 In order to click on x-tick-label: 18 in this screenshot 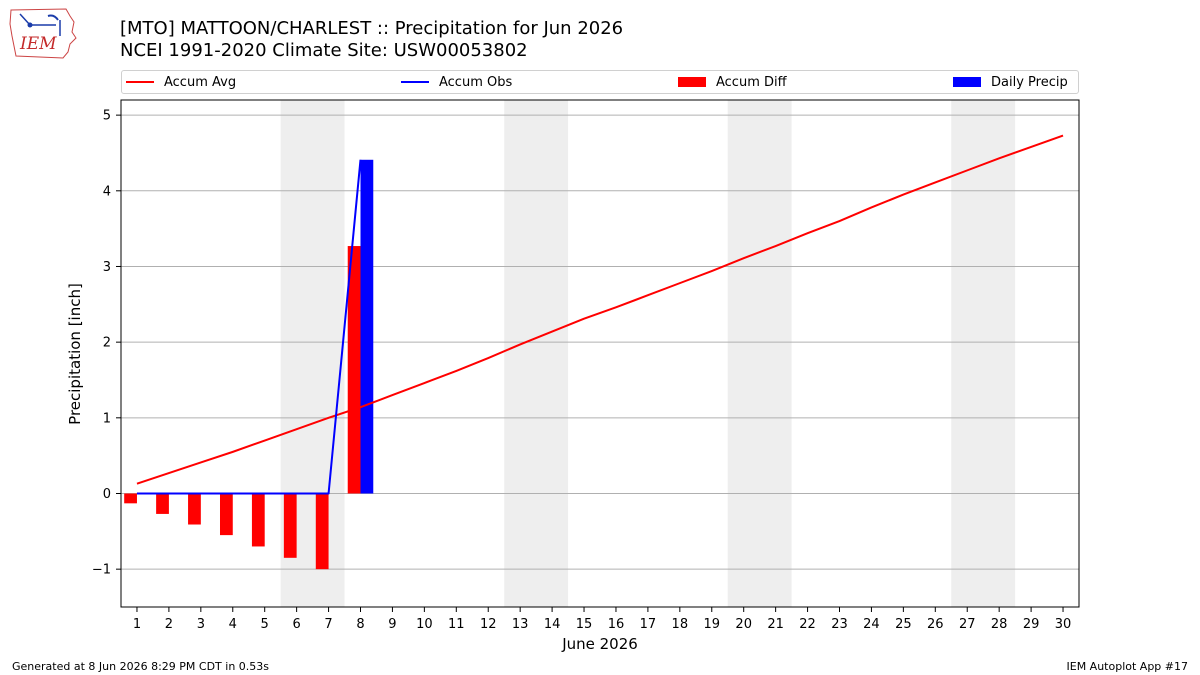, I will do `click(680, 624)`.